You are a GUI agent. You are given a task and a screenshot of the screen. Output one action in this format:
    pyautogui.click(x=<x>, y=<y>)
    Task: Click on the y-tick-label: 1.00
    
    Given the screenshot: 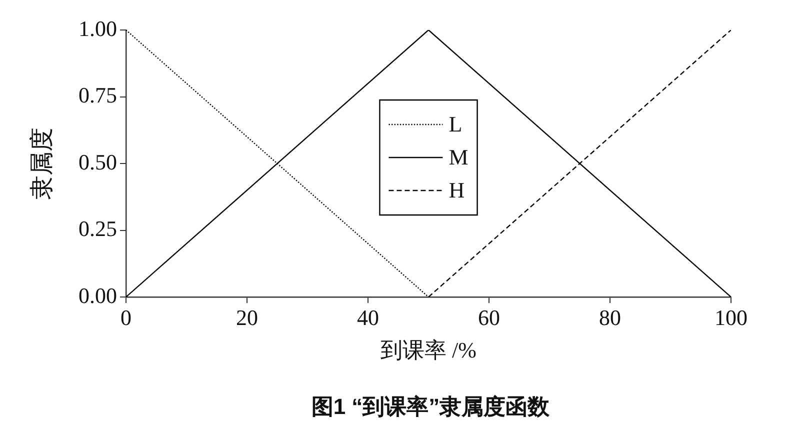 What is the action you would take?
    pyautogui.click(x=97, y=28)
    